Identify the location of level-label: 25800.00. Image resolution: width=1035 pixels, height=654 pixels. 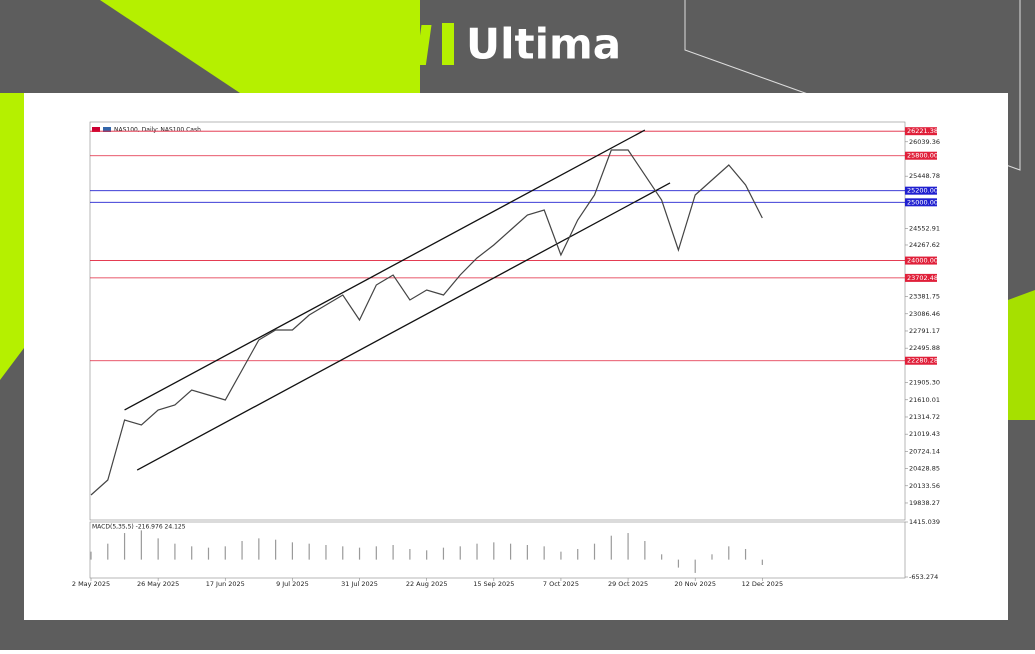
(922, 156).